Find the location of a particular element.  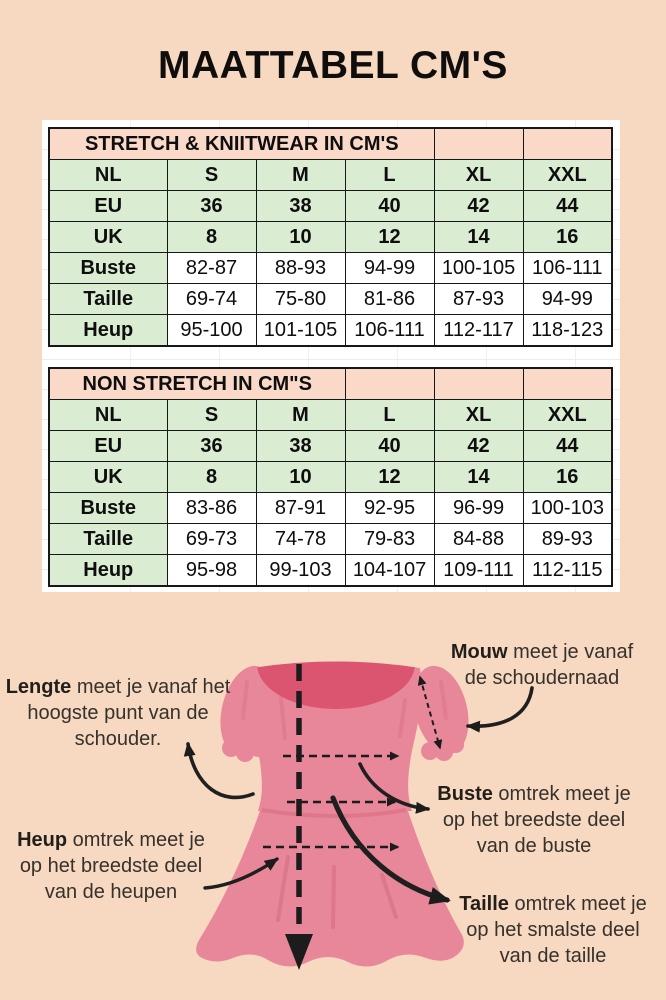

size-cell: S is located at coordinates (211, 175).